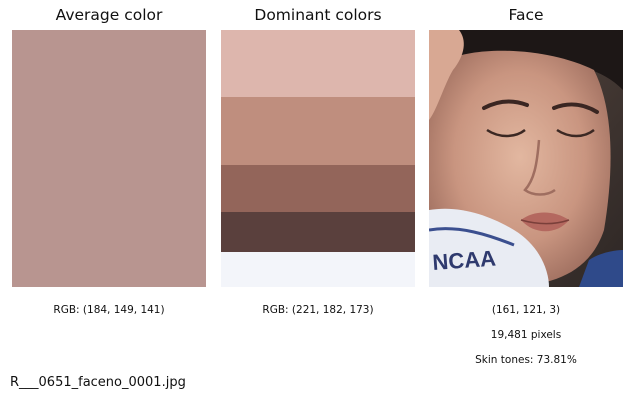 The image size is (632, 402). What do you see at coordinates (318, 310) in the screenshot?
I see `dominant-rgb-label: RGB: (221, 182, 173)` at bounding box center [318, 310].